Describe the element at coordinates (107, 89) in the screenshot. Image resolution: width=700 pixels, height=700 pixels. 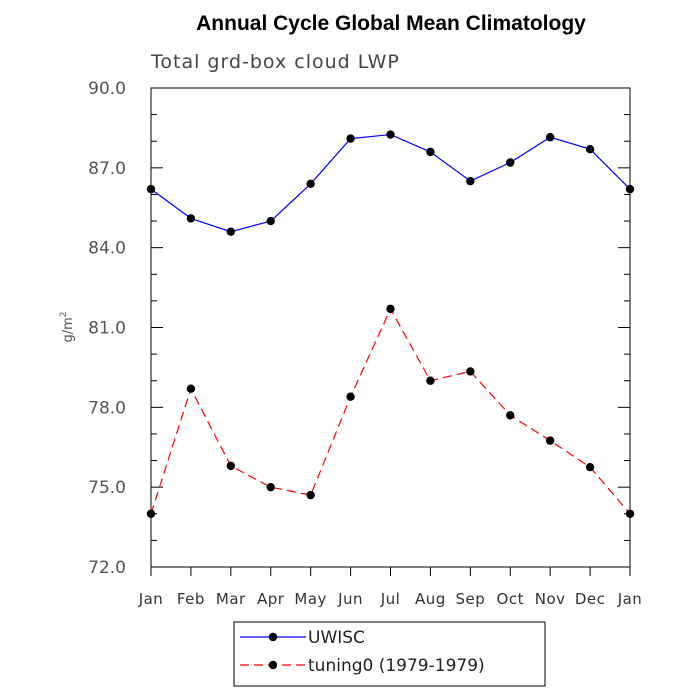
I see `y-tick-label: 90.0` at that location.